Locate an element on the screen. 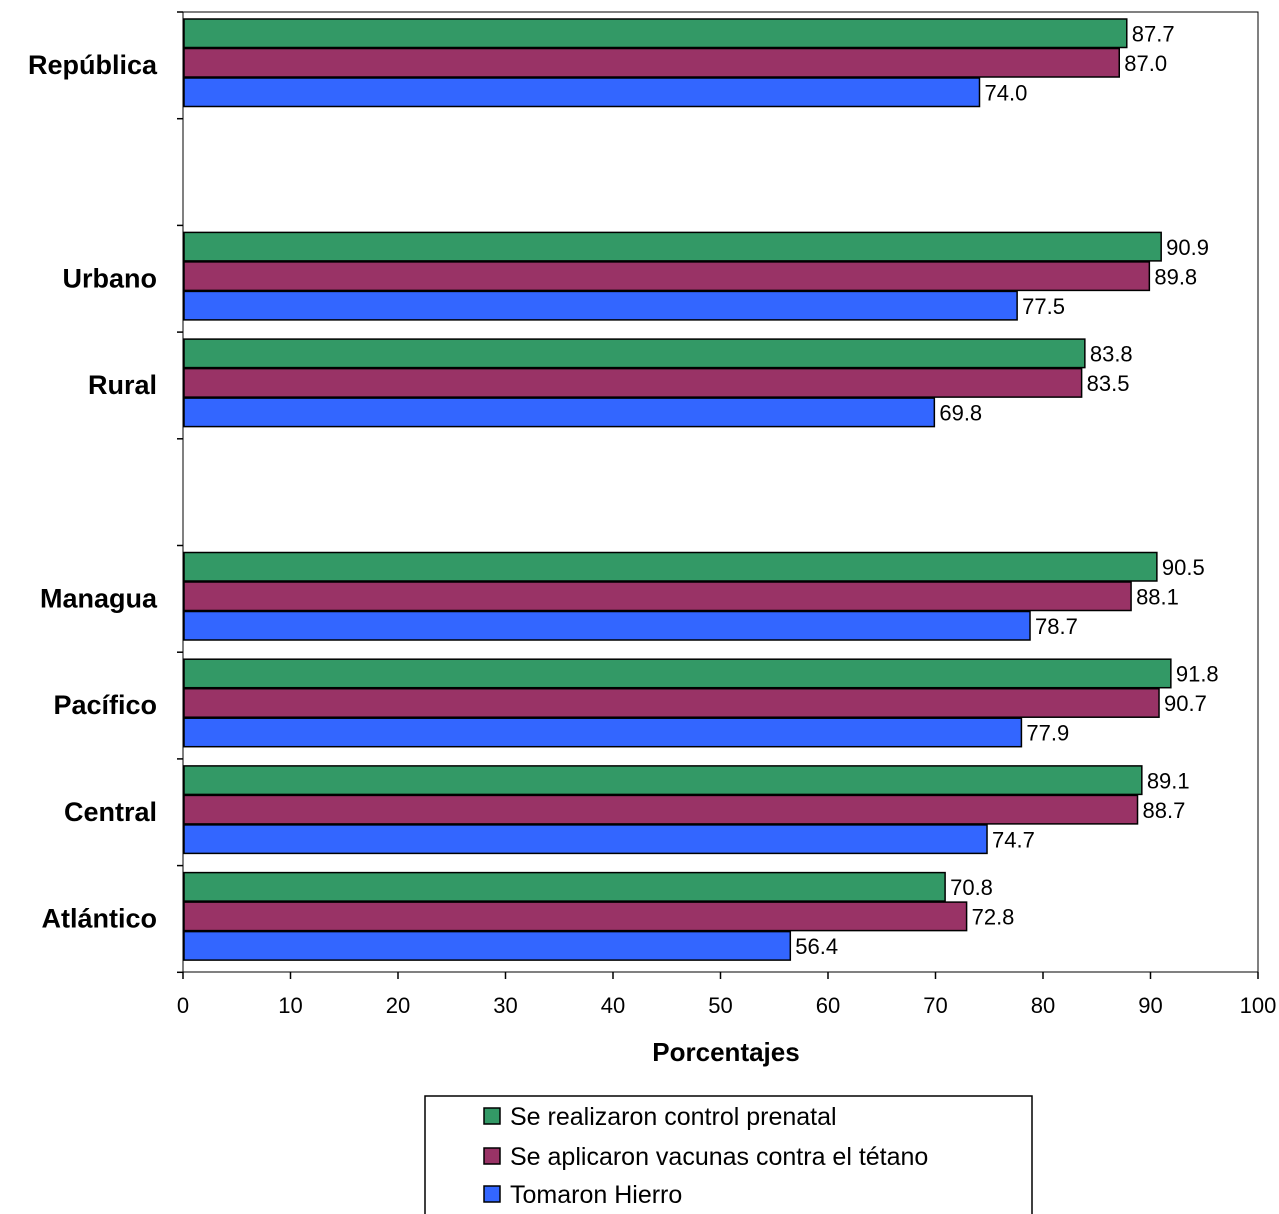 The height and width of the screenshot is (1214, 1279). category-label: Urbano is located at coordinates (110, 278).